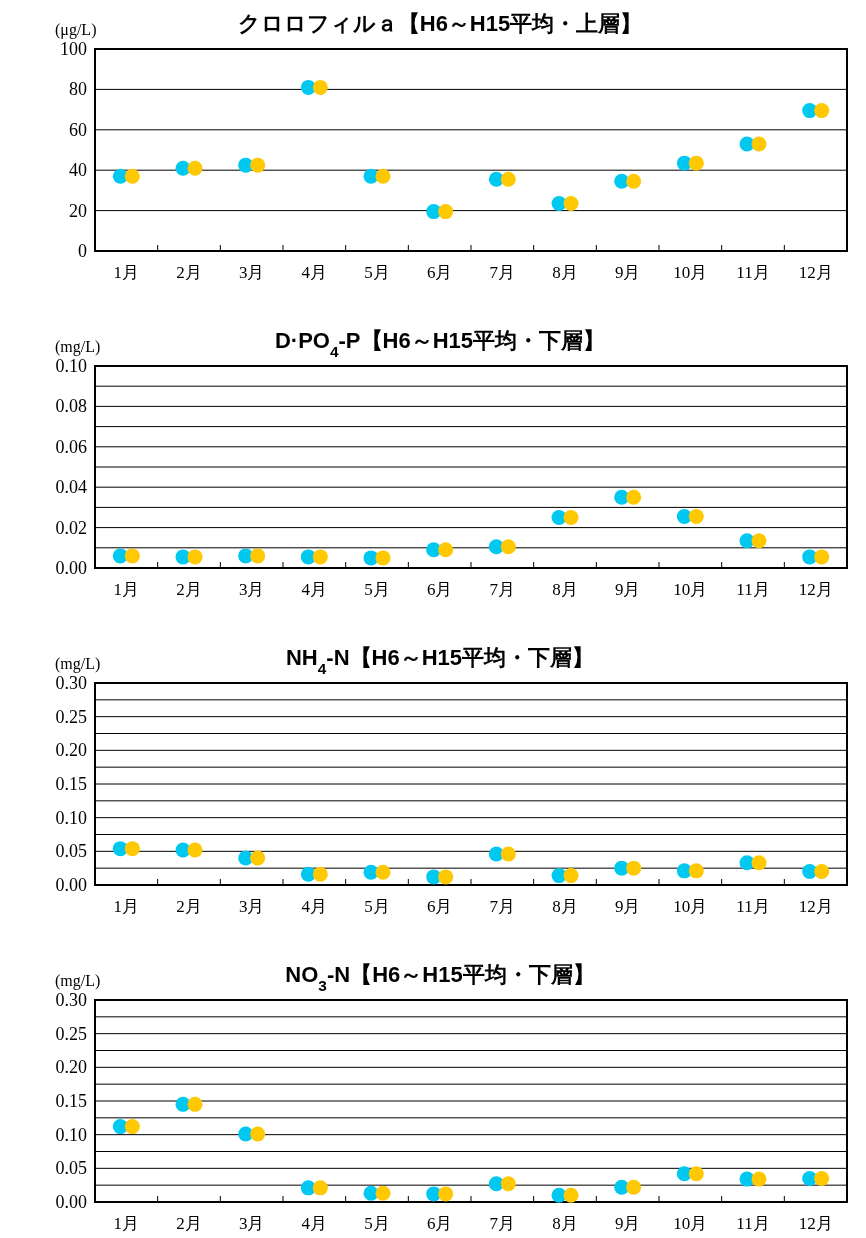  Describe the element at coordinates (440, 661) in the screenshot. I see `chart-title: NH$_{4}$-N【H6～H15平均・下層】` at that location.